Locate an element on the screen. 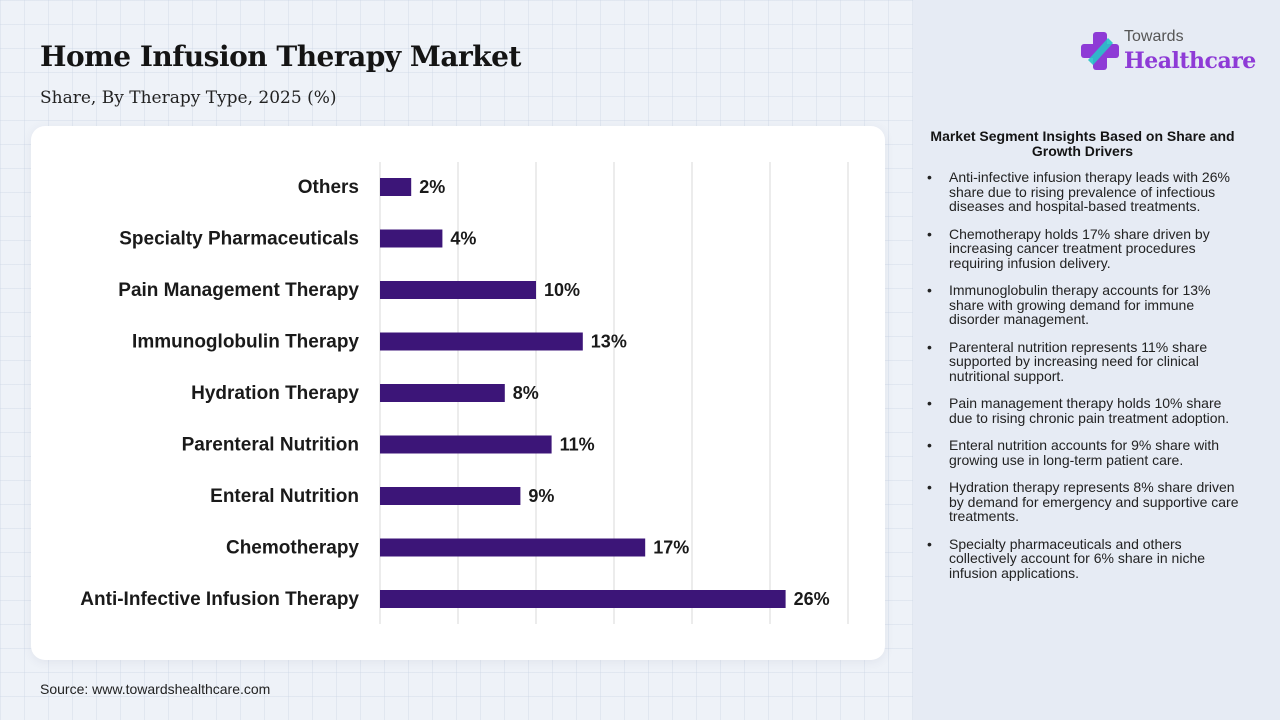 The image size is (1280, 720). category-label: Others is located at coordinates (328, 187).